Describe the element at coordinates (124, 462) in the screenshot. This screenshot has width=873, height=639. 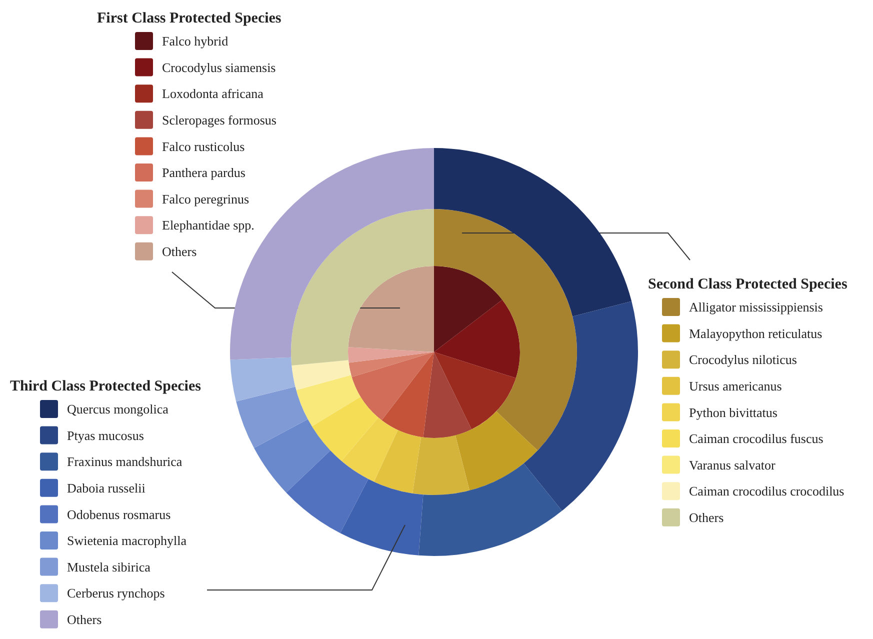
I see `legend-label: Fraxinus mandshurica` at that location.